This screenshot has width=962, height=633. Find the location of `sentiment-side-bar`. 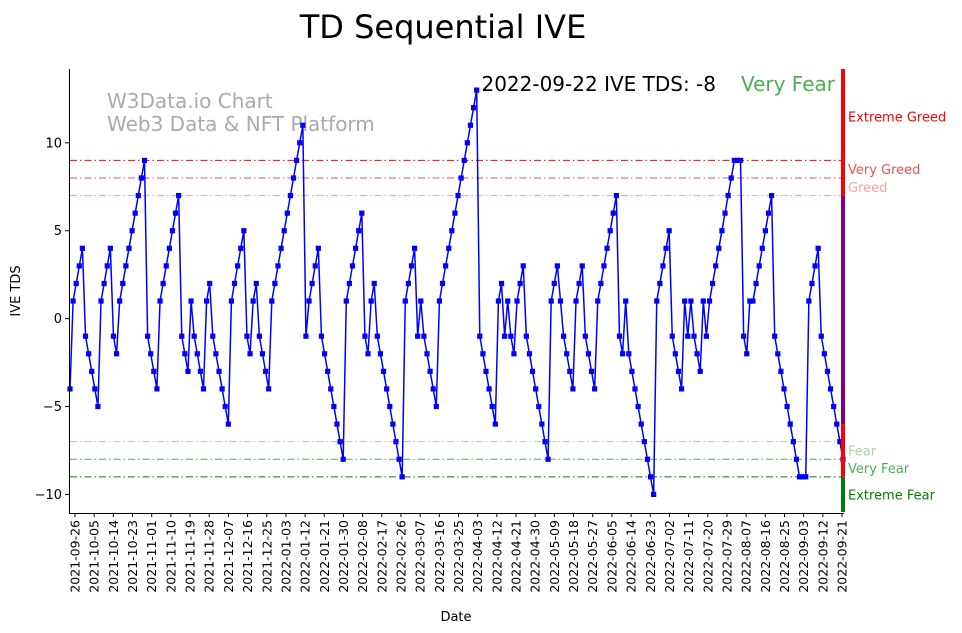

sentiment-side-bar is located at coordinates (843, 290).